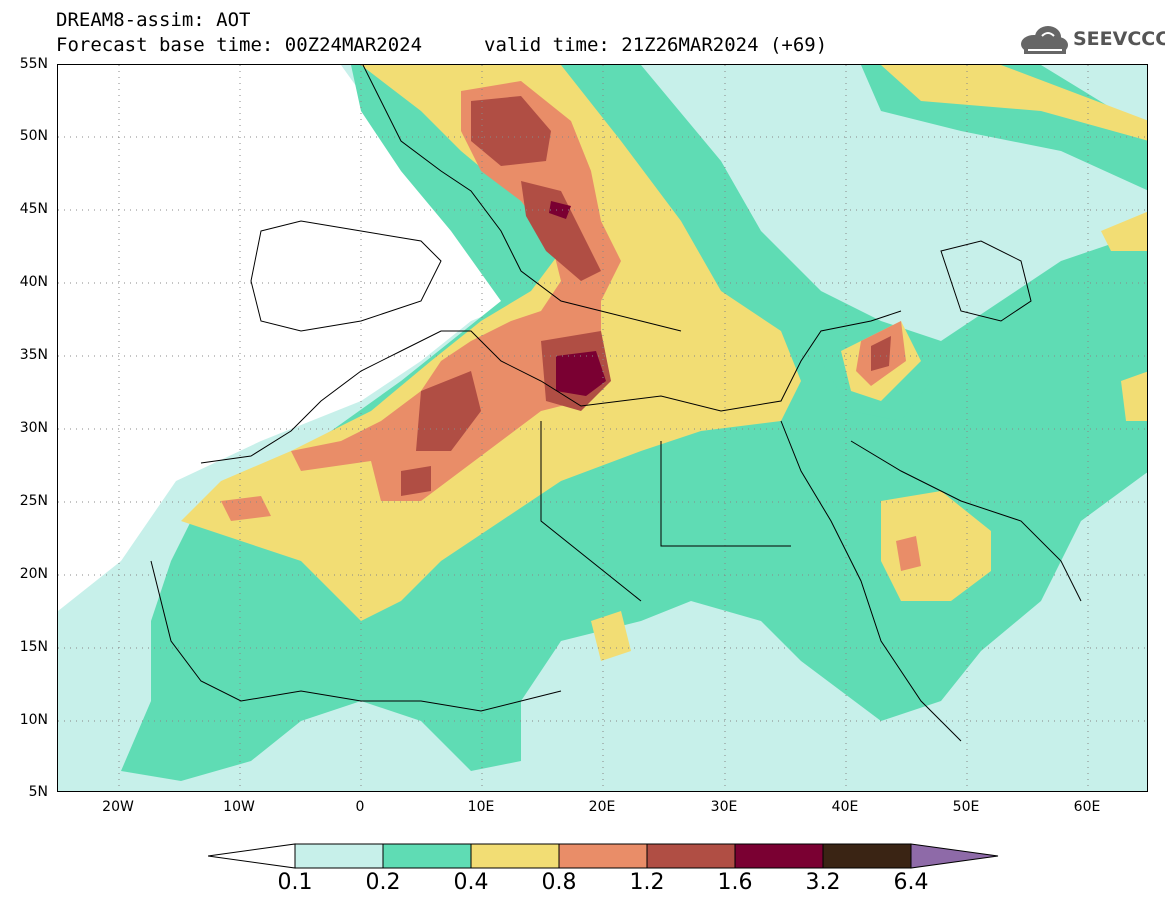 The height and width of the screenshot is (905, 1165). I want to click on lon-tick: 0, so click(360, 807).